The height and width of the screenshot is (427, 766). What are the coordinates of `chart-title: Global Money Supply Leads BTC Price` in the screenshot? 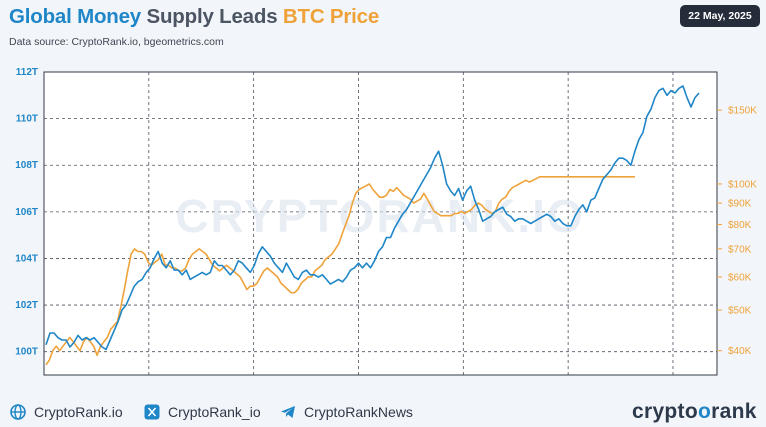 It's located at (194, 17).